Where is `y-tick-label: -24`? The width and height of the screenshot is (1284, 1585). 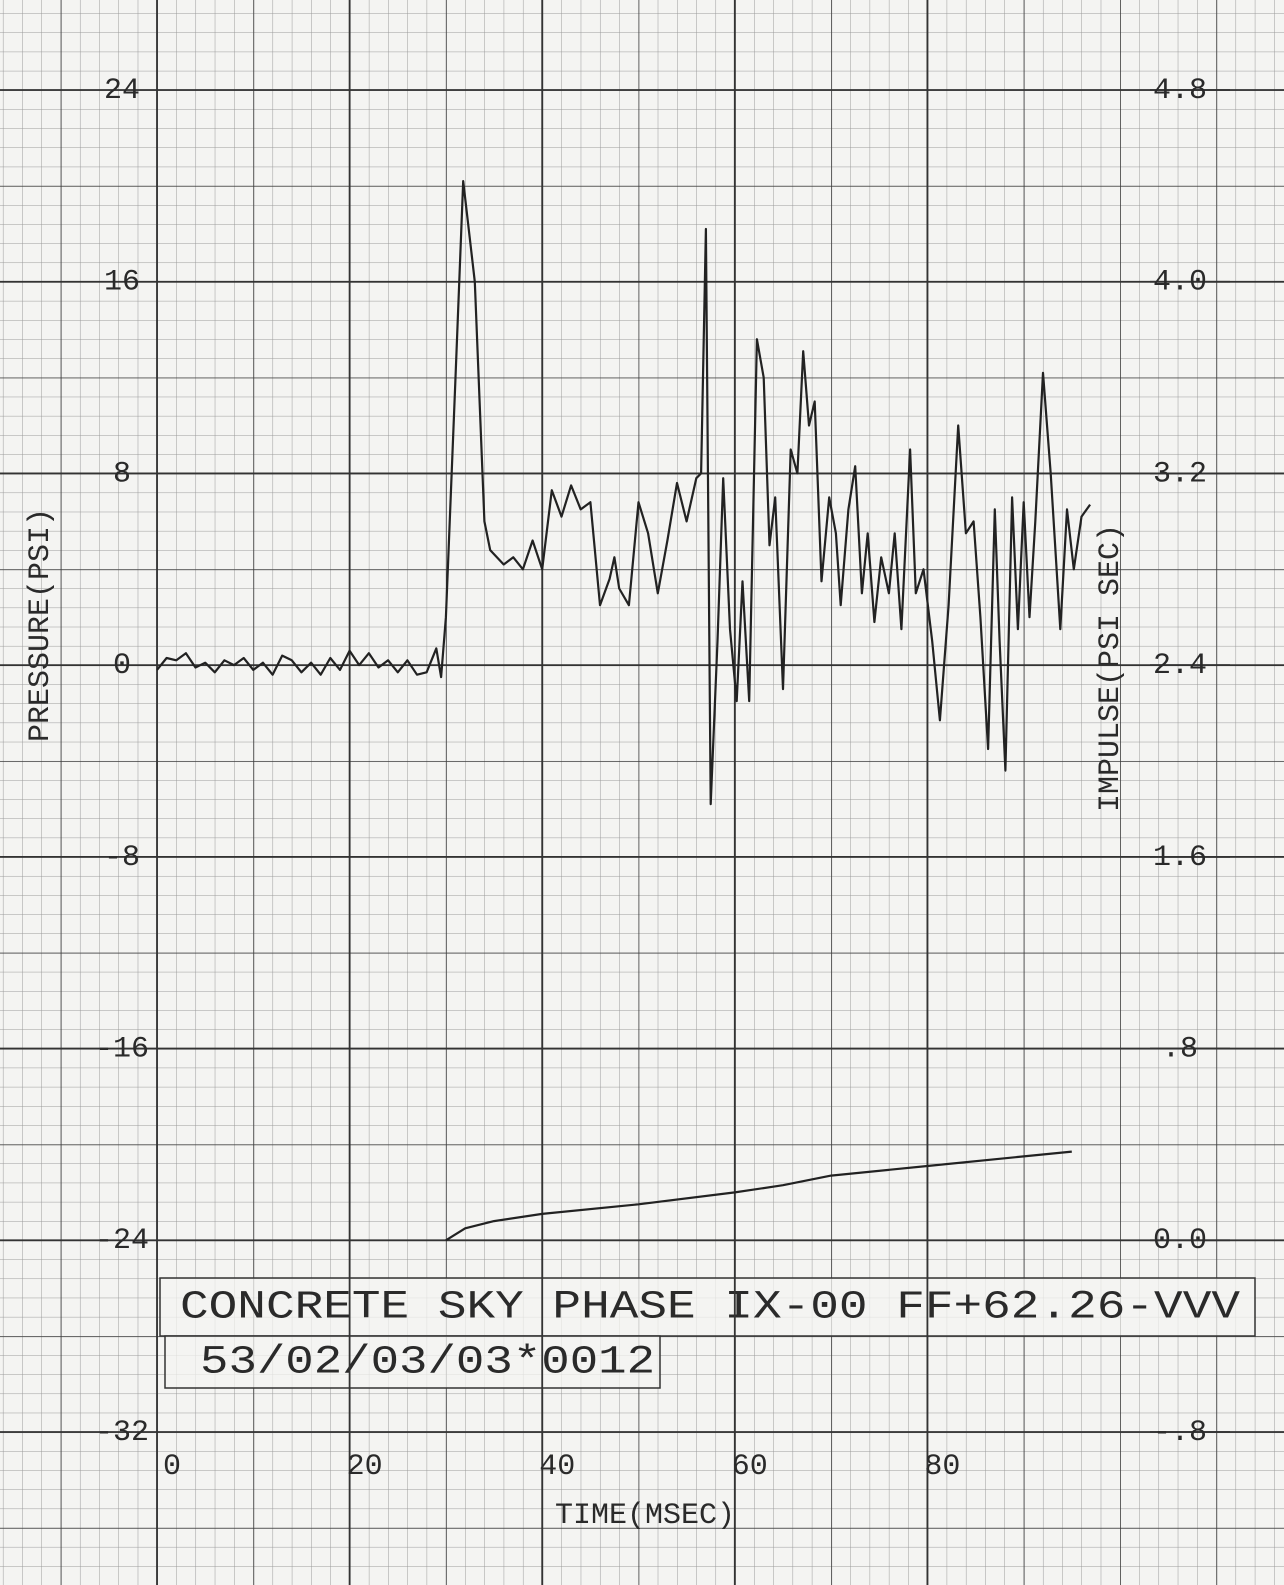
y-tick-label: -24 is located at coordinates (122, 1241).